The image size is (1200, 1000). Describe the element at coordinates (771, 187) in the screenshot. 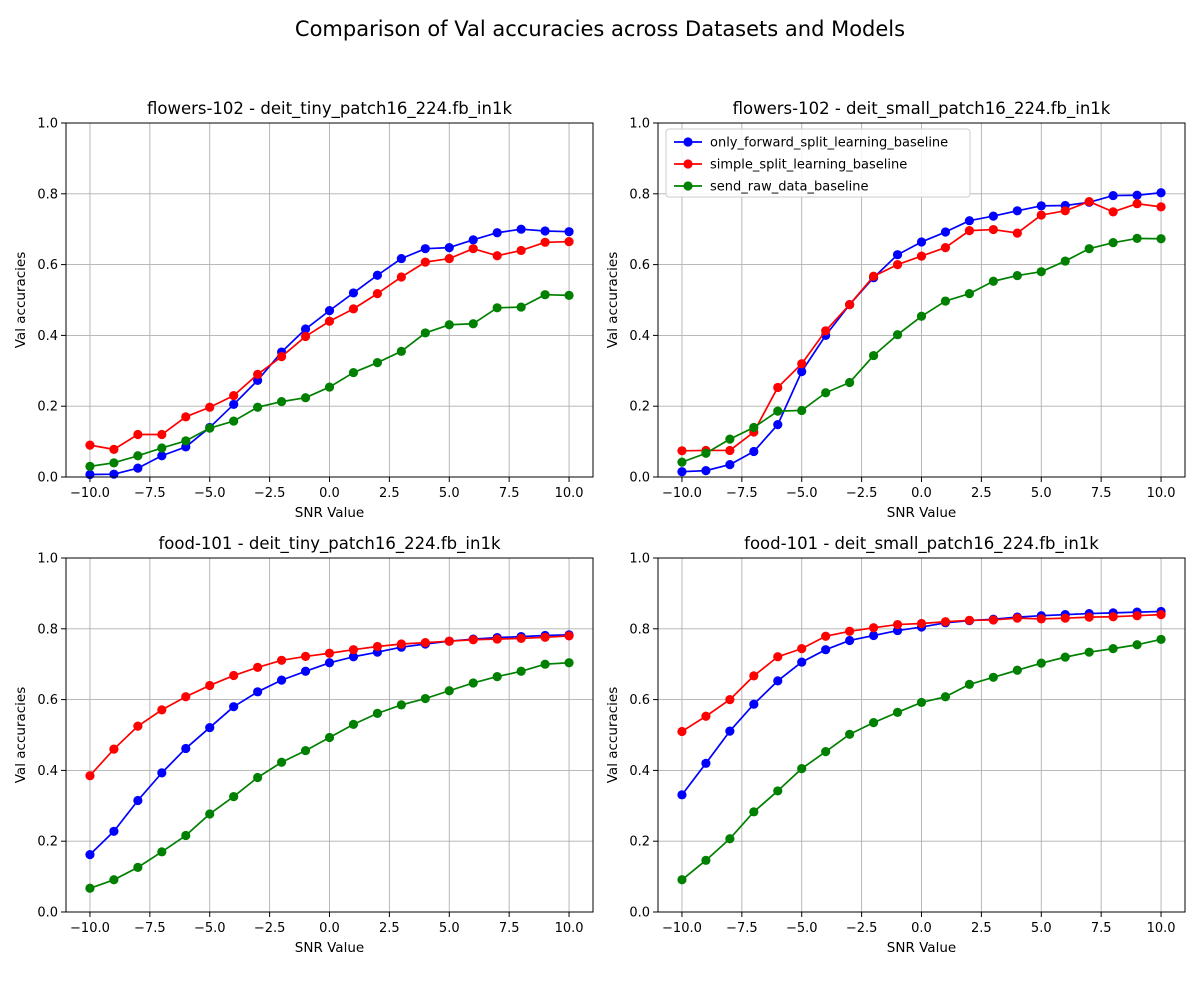

I see `legend-entry: send_raw_data_baseline` at that location.